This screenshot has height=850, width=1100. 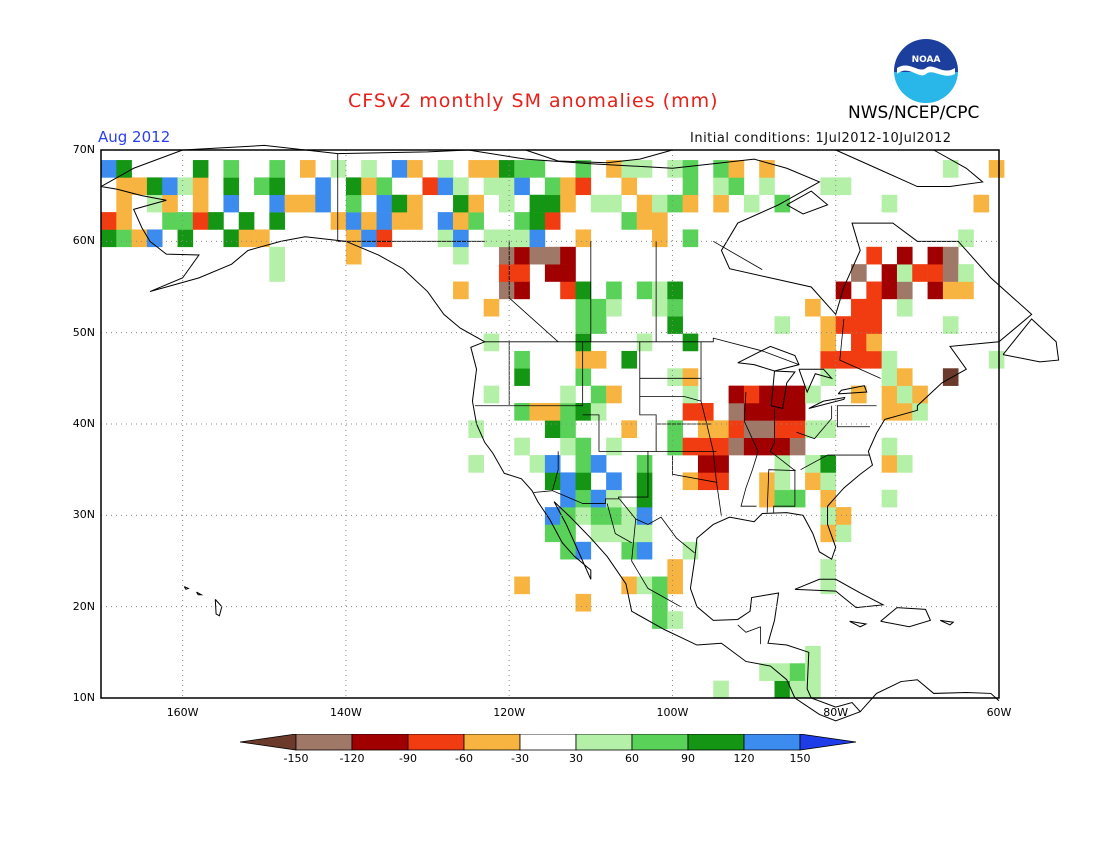 What do you see at coordinates (926, 60) in the screenshot?
I see `noaa-logo-text: NOAA` at bounding box center [926, 60].